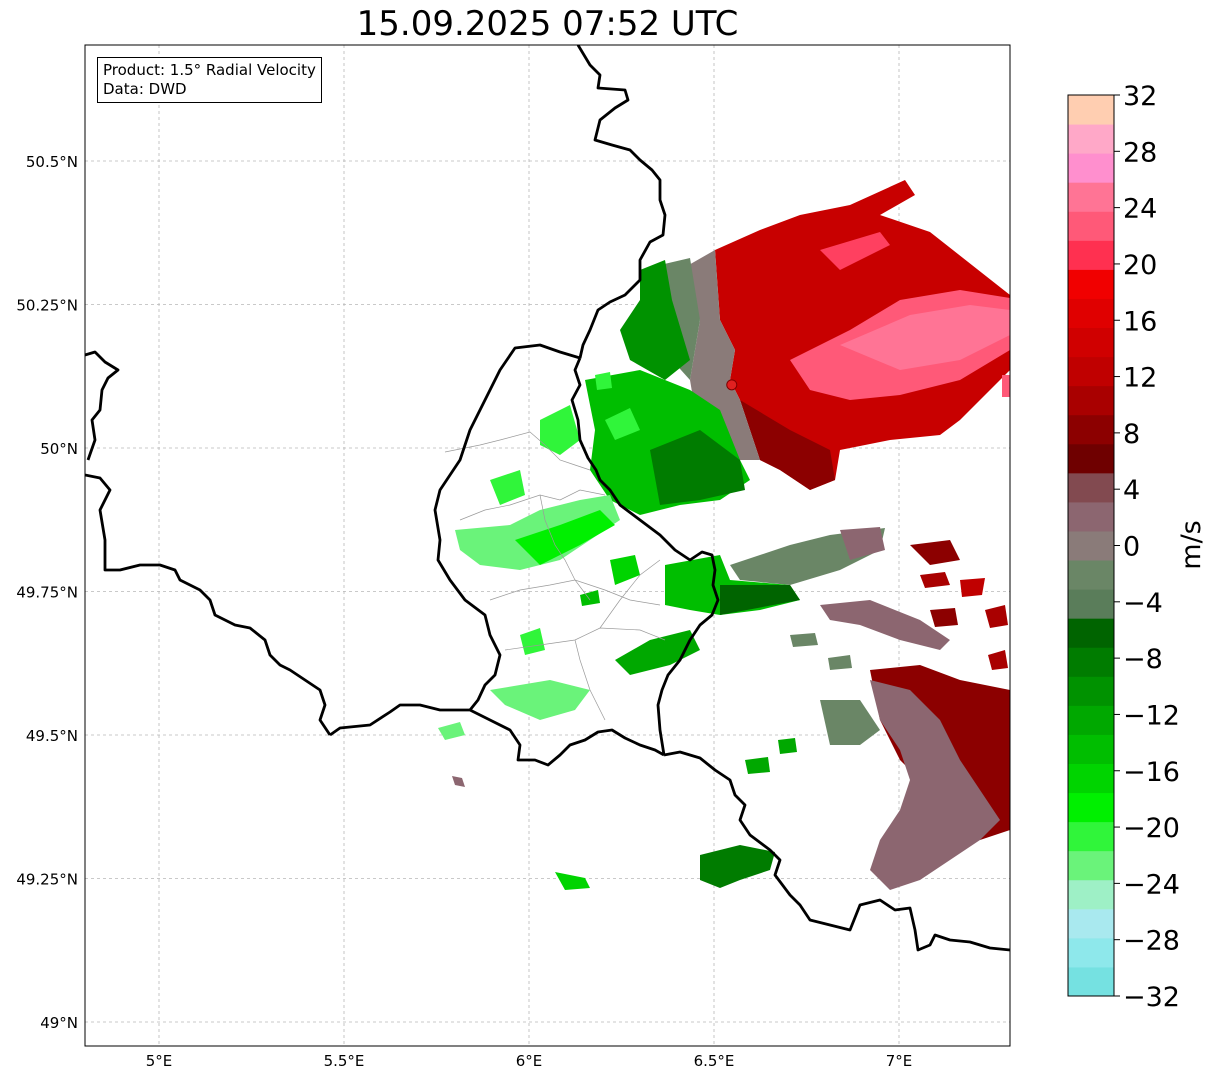 The width and height of the screenshot is (1225, 1081). What do you see at coordinates (1143, 603) in the screenshot?
I see `colorbar-tick-label: −4` at bounding box center [1143, 603].